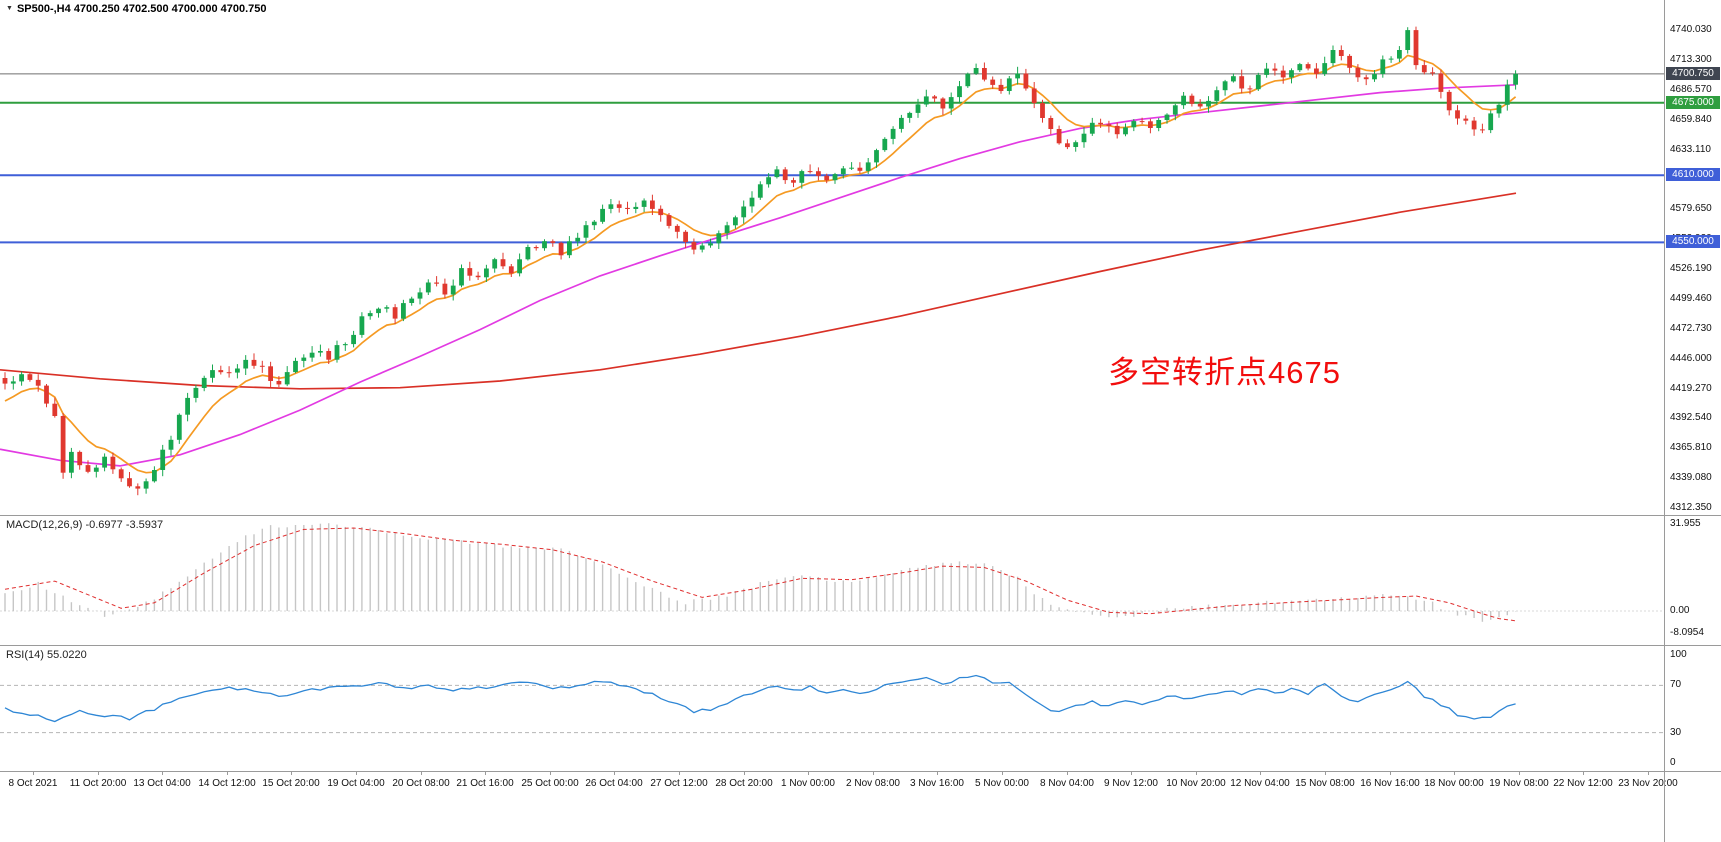 The width and height of the screenshot is (1721, 842). What do you see at coordinates (760, 698) in the screenshot?
I see `rsi-line` at bounding box center [760, 698].